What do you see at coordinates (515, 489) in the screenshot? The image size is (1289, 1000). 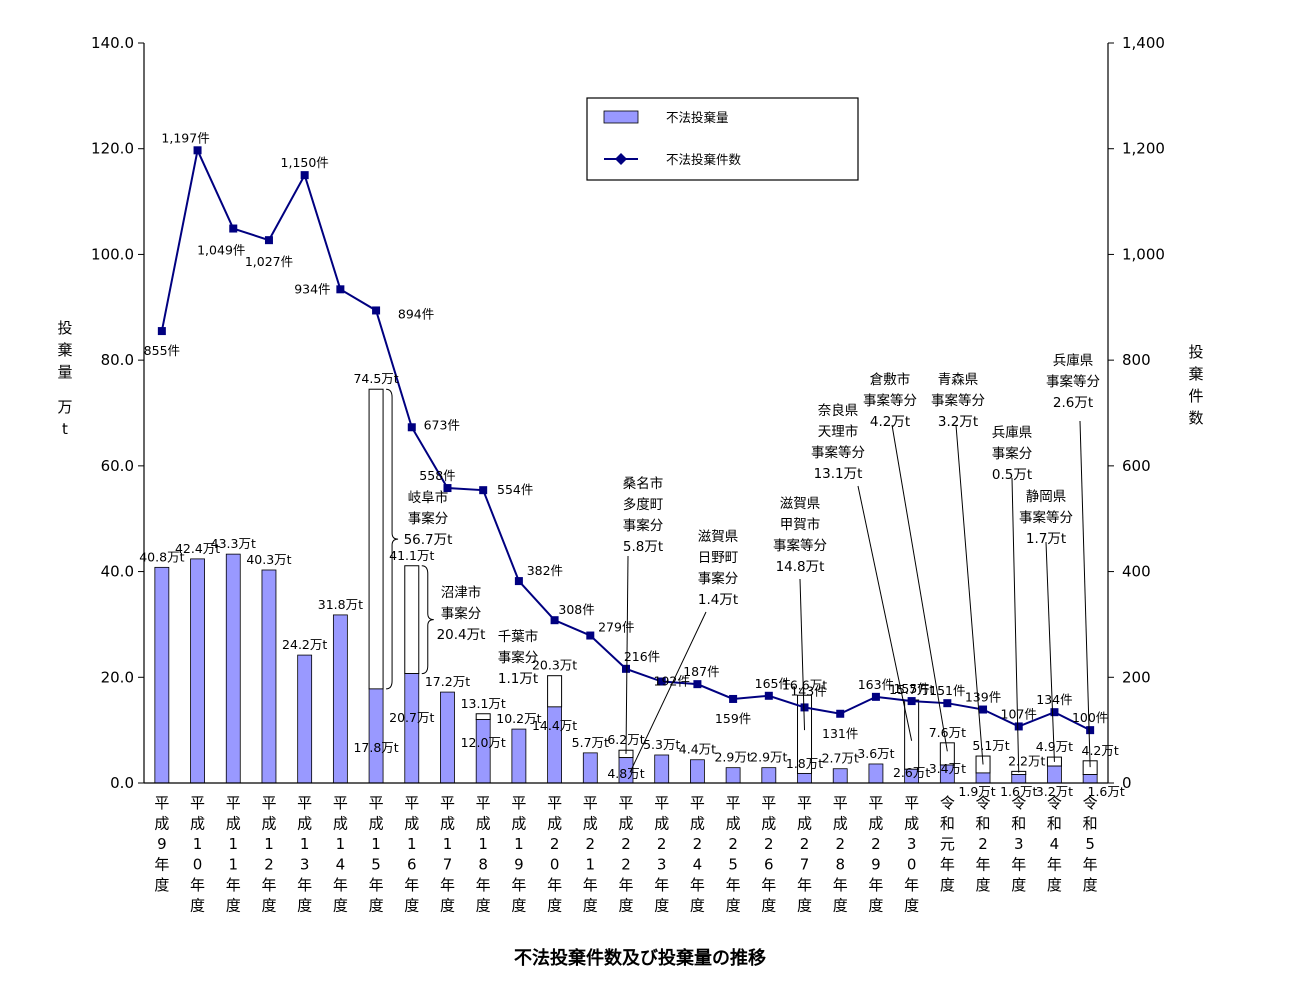 I see `count-data-label: 554件` at bounding box center [515, 489].